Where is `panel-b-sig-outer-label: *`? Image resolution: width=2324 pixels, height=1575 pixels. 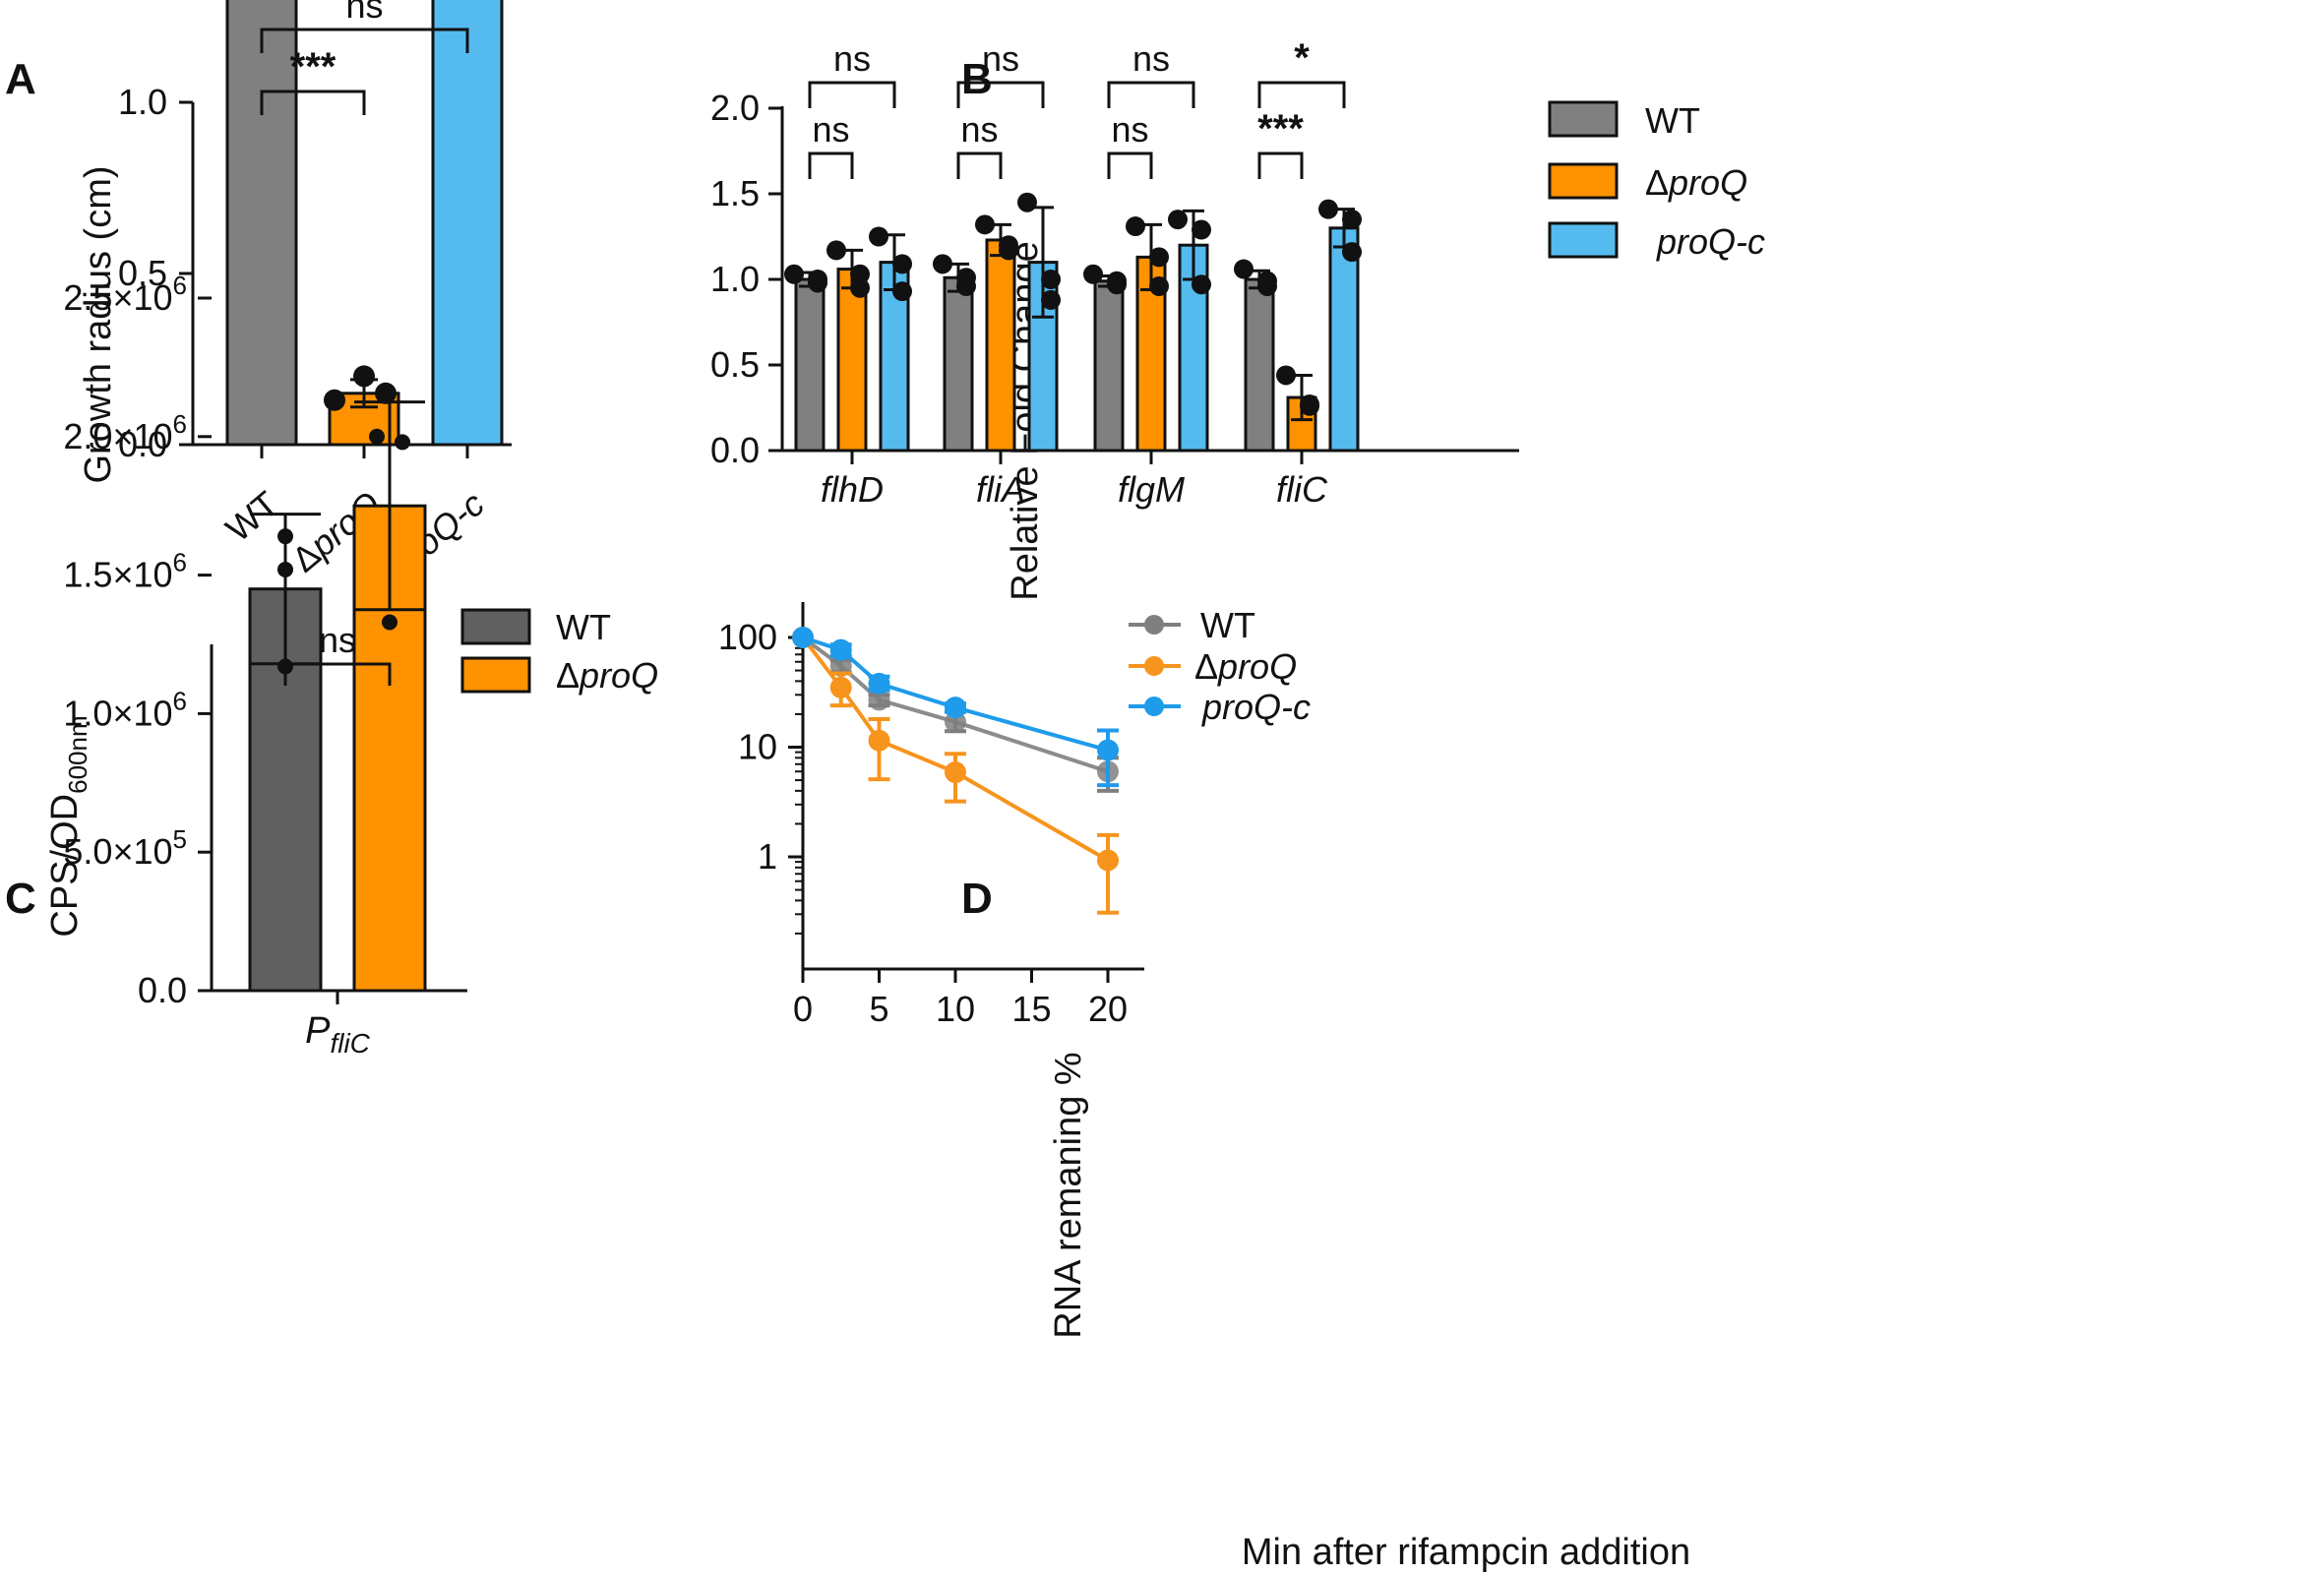
panel-b-sig-outer-label: * is located at coordinates (1302, 58).